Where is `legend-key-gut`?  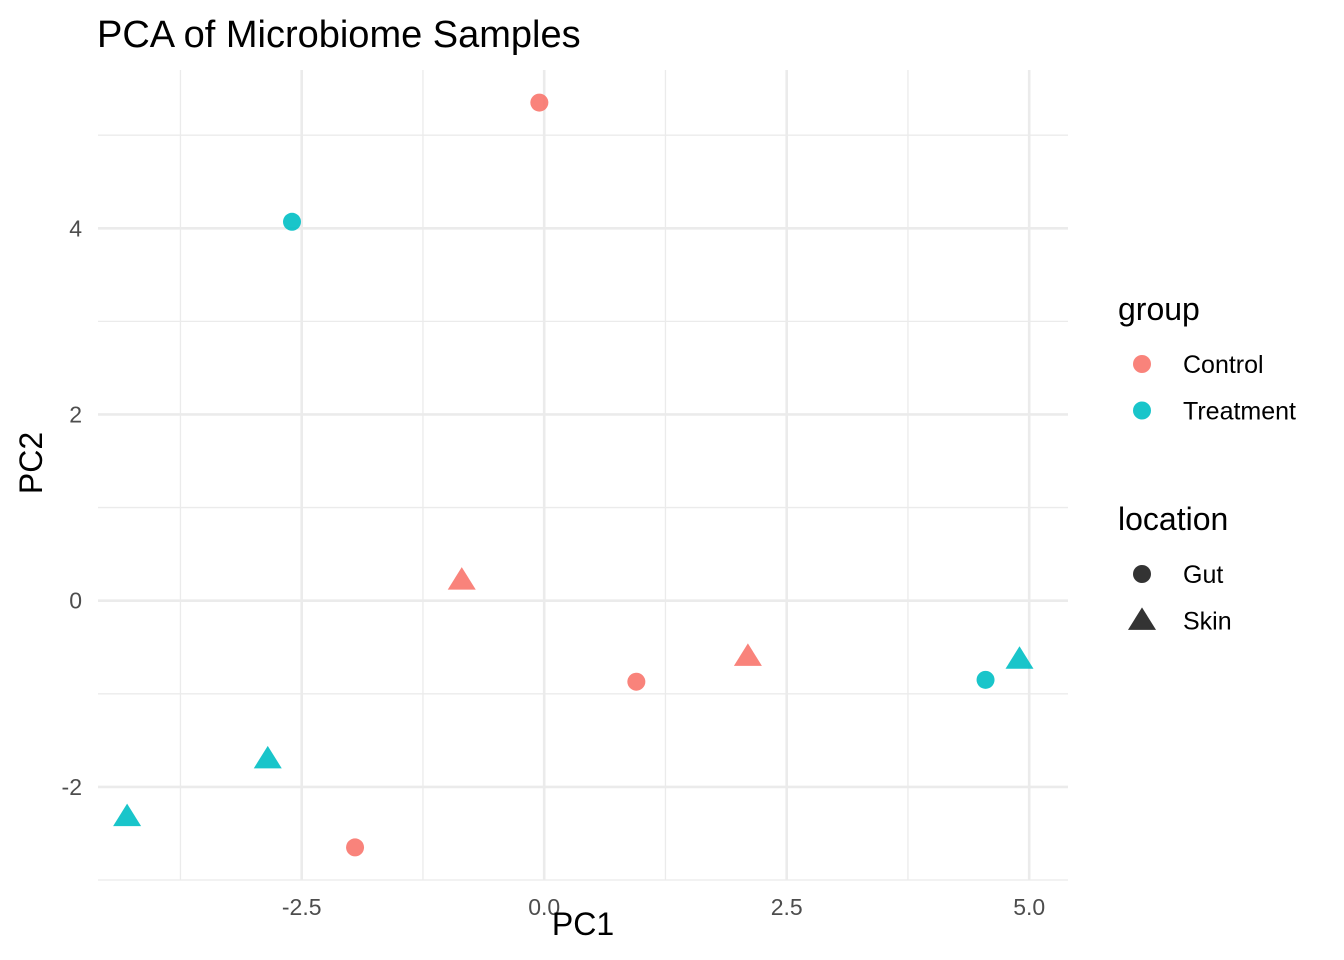 legend-key-gut is located at coordinates (1142, 574).